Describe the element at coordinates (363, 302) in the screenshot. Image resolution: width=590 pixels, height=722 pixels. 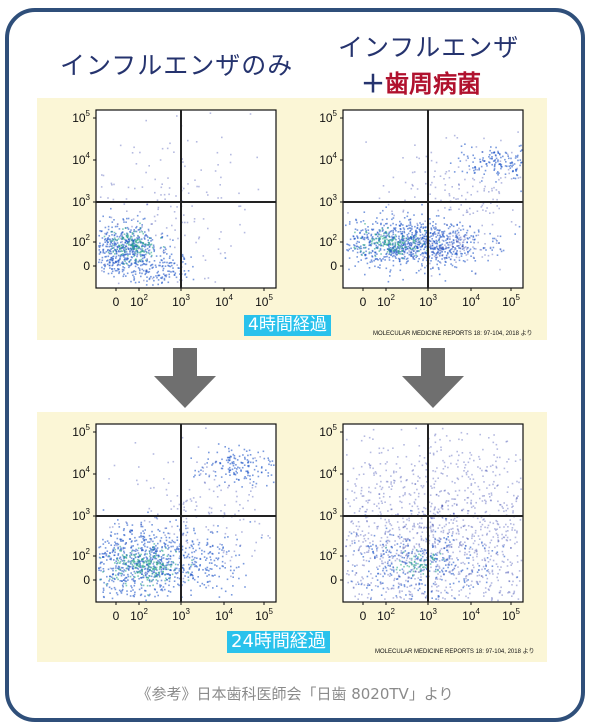
I see `x-tick-label: 0` at that location.